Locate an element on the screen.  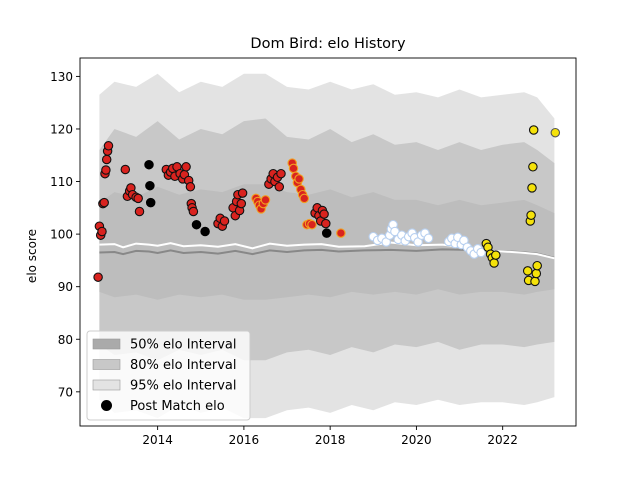
y-tick-label: 110 is located at coordinates (61, 182).